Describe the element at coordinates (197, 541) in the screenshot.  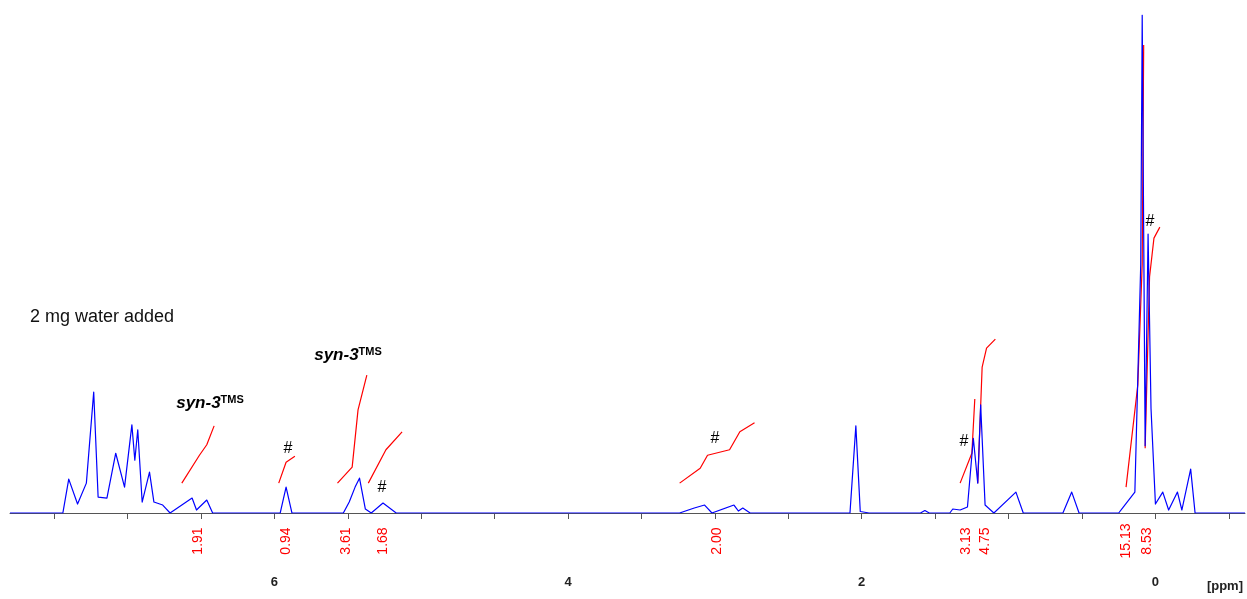
I see `text: 1.91` at that location.